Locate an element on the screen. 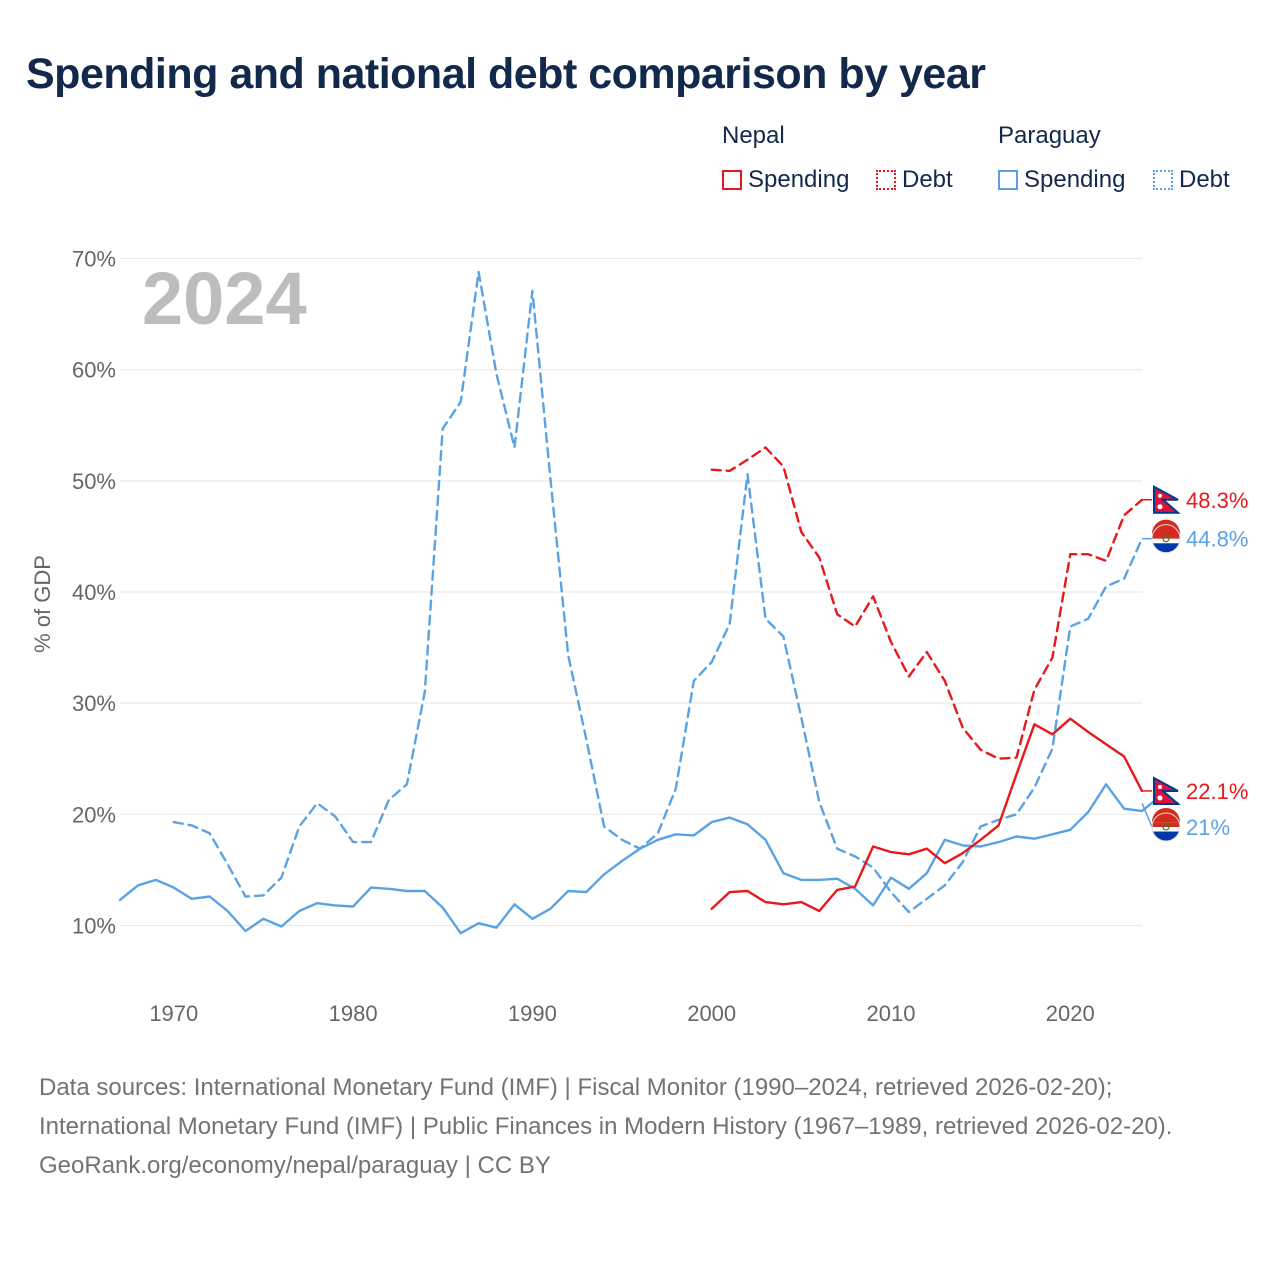 The height and width of the screenshot is (1280, 1280). legend-item-paraguay-spending: Spending is located at coordinates (1061, 180).